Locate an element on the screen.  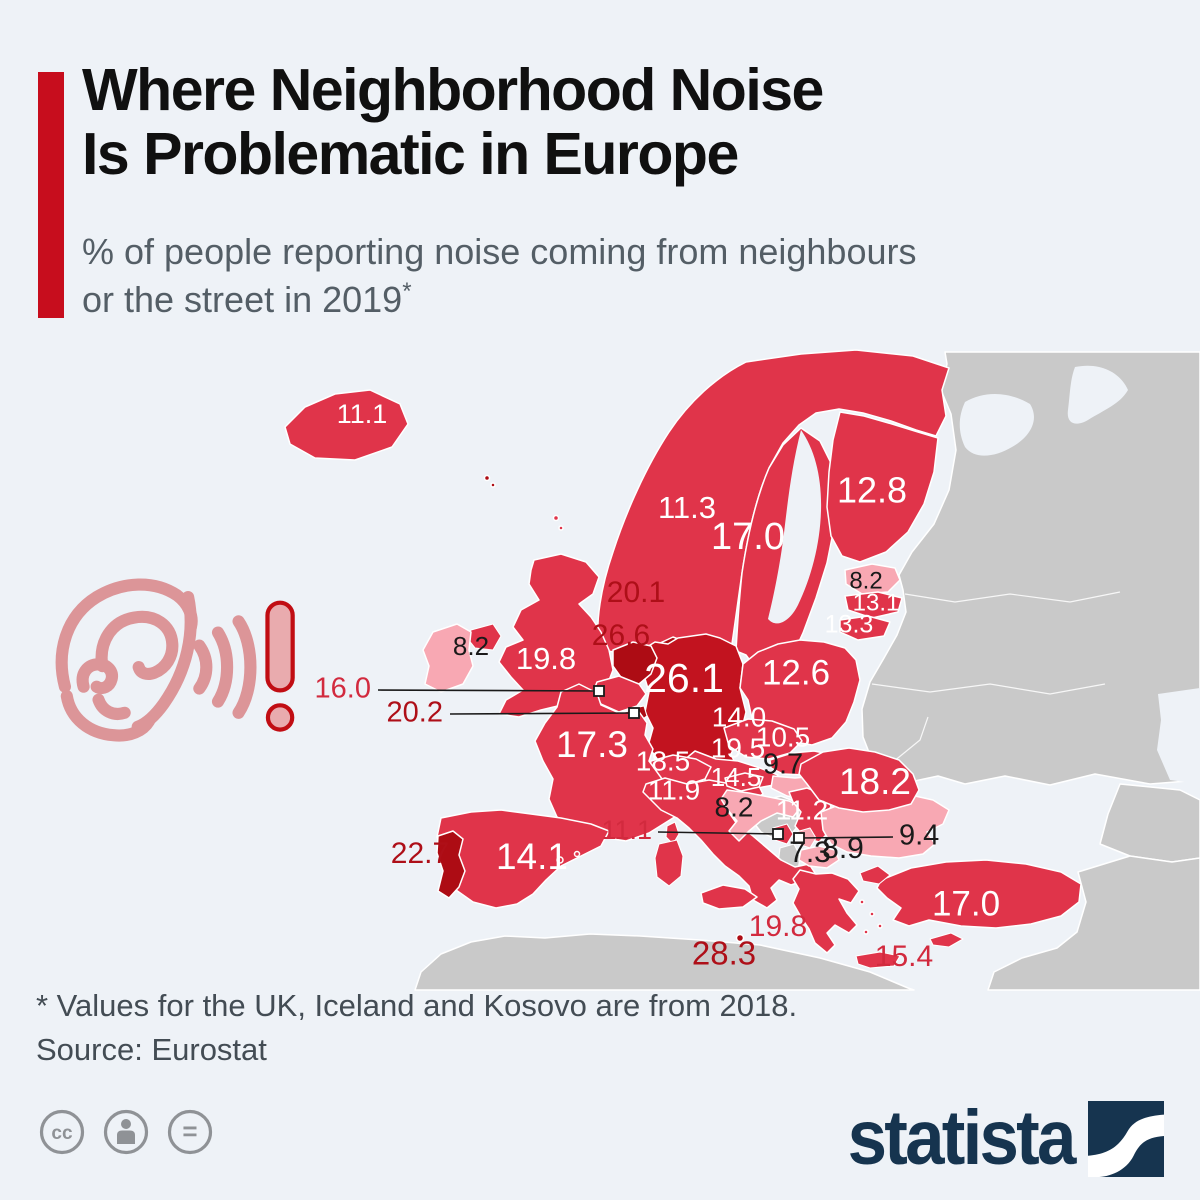
callout-marker-lu is located at coordinates (634, 713).